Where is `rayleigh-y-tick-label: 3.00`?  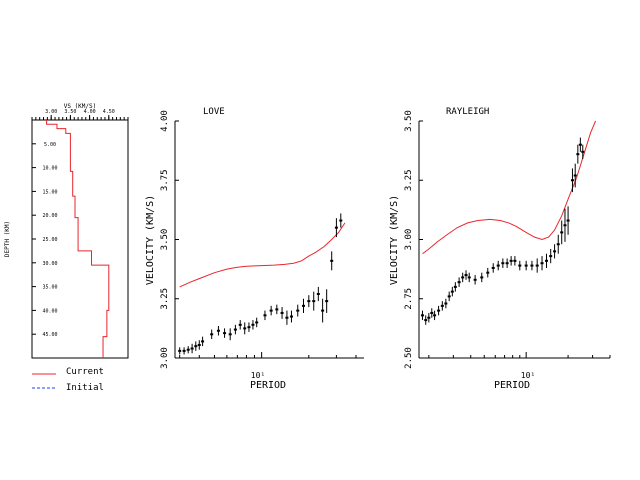 rayleigh-y-tick-label: 3.00 is located at coordinates (409, 240).